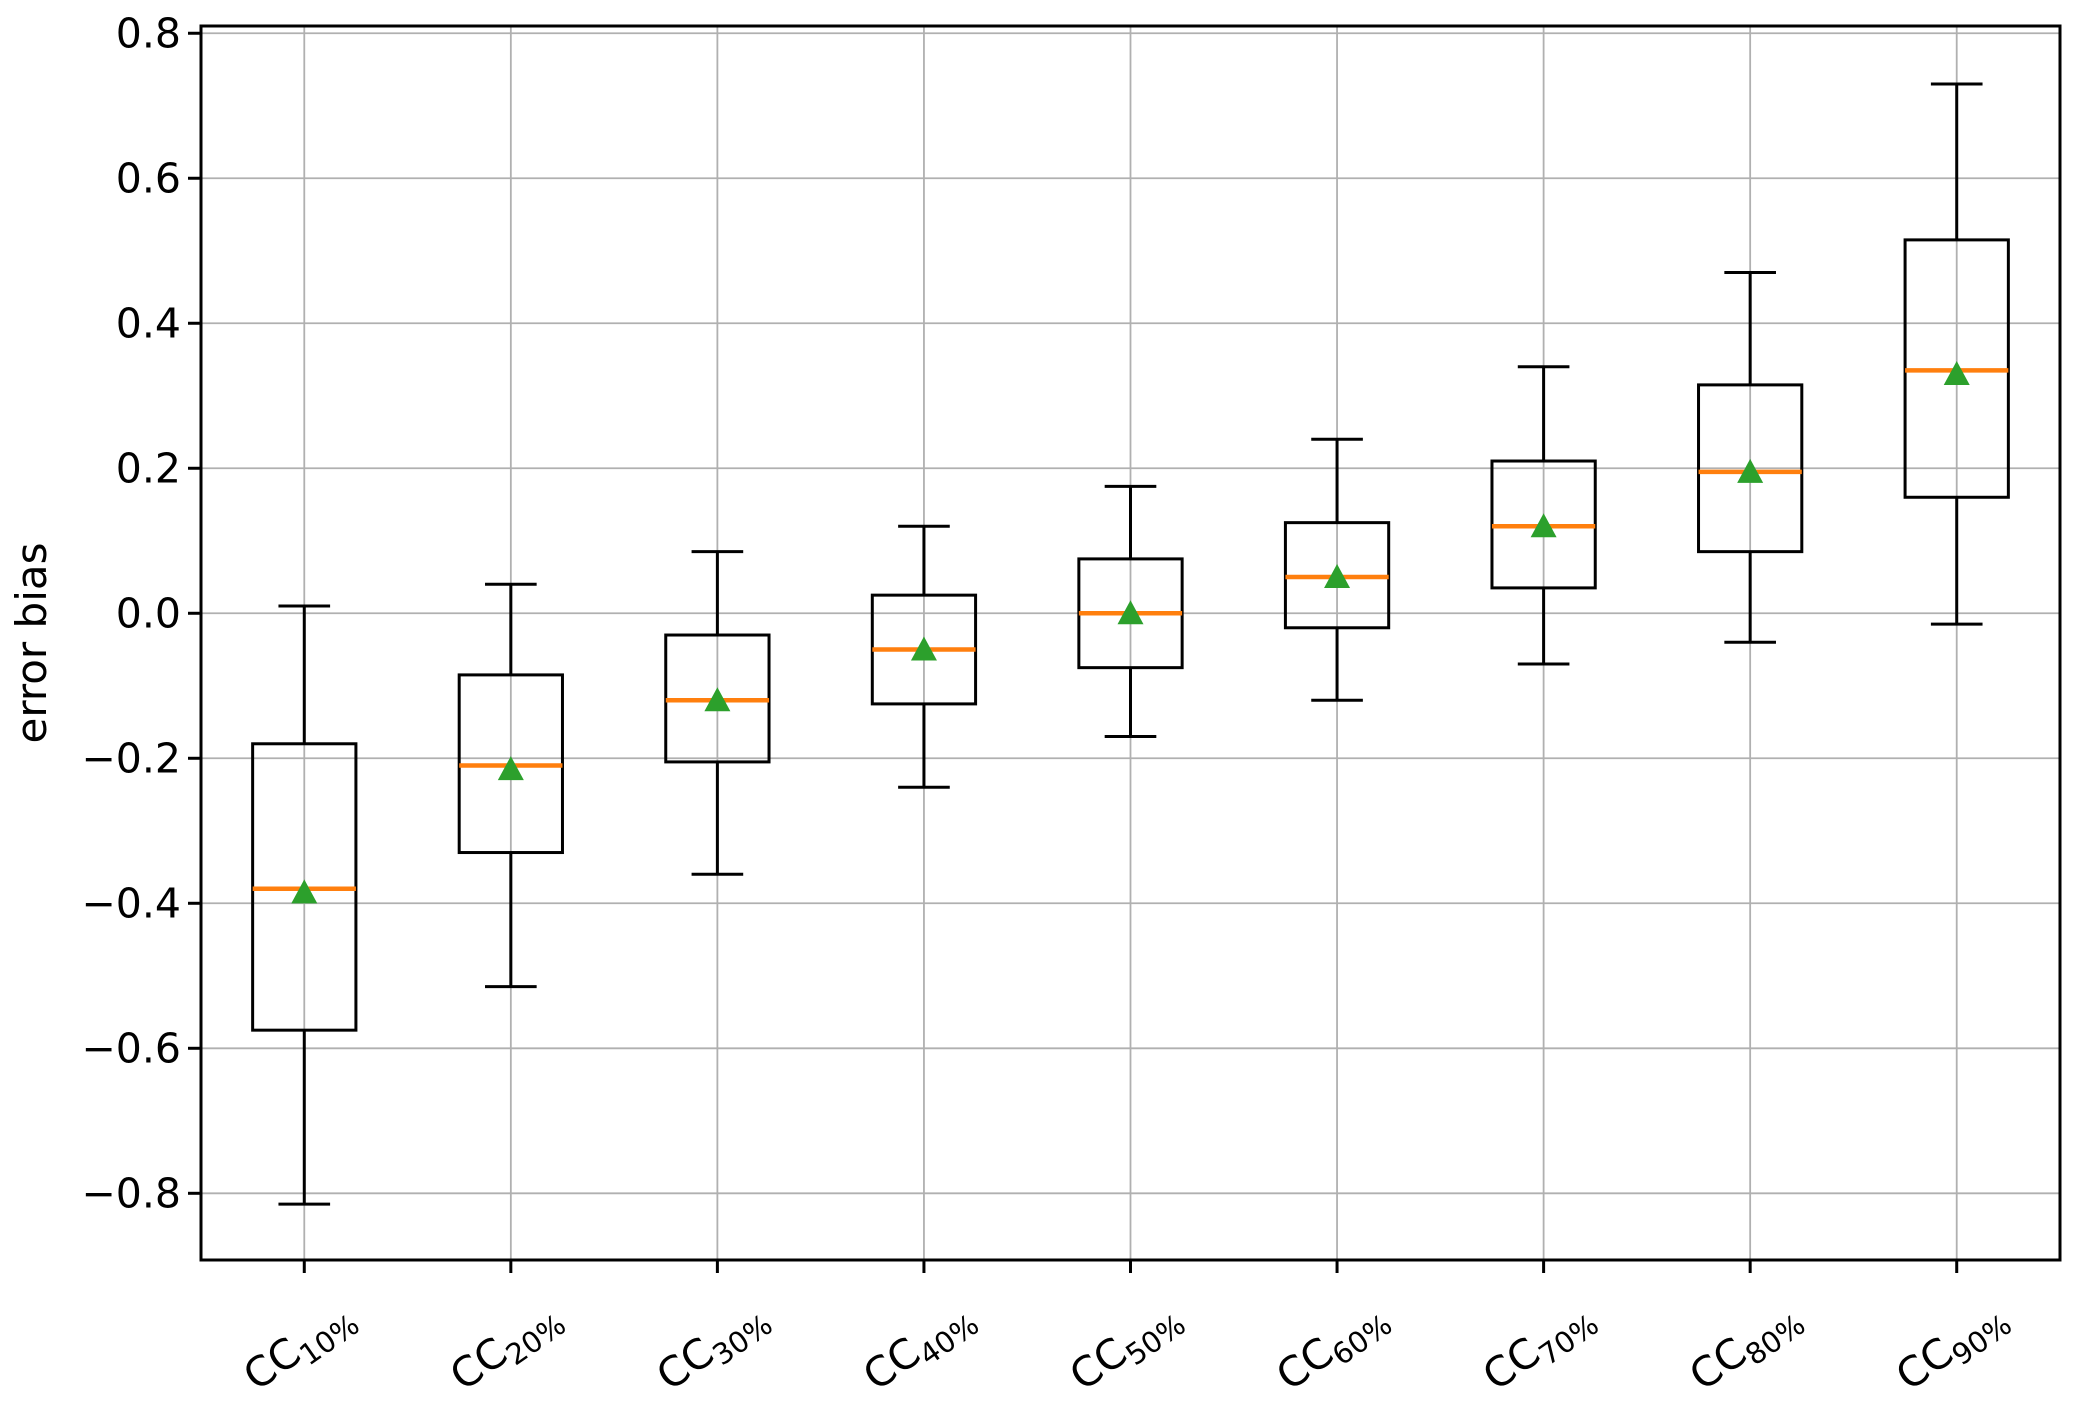 This screenshot has height=1424, width=2081. Describe the element at coordinates (131, 758) in the screenshot. I see `y-tick-label: −0.2` at that location.